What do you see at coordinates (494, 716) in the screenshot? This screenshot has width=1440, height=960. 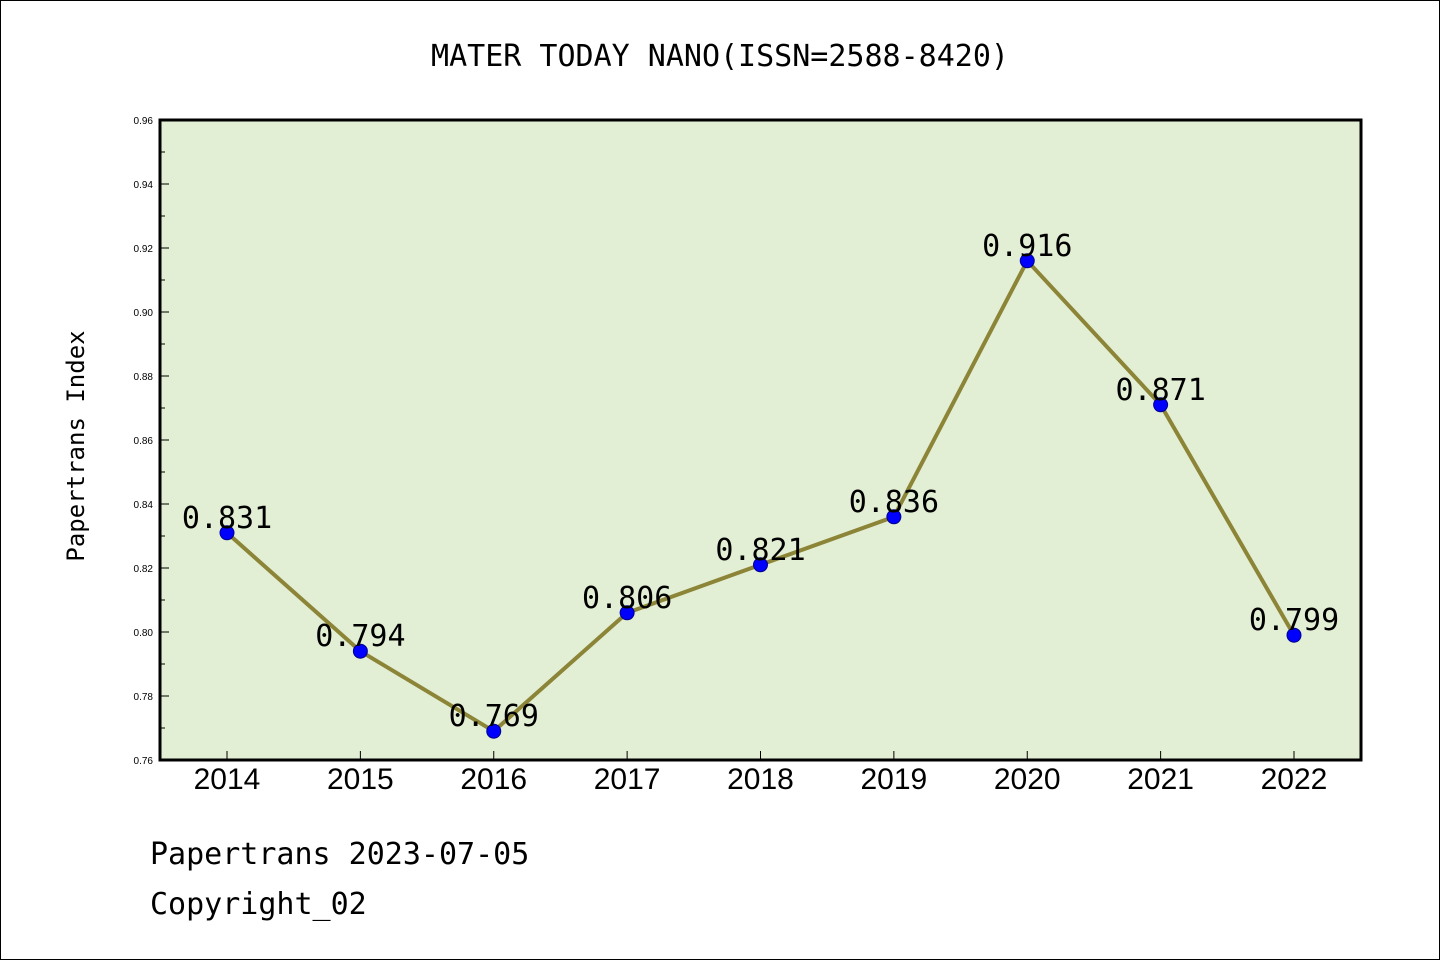 I see `data-label: 0.769` at bounding box center [494, 716].